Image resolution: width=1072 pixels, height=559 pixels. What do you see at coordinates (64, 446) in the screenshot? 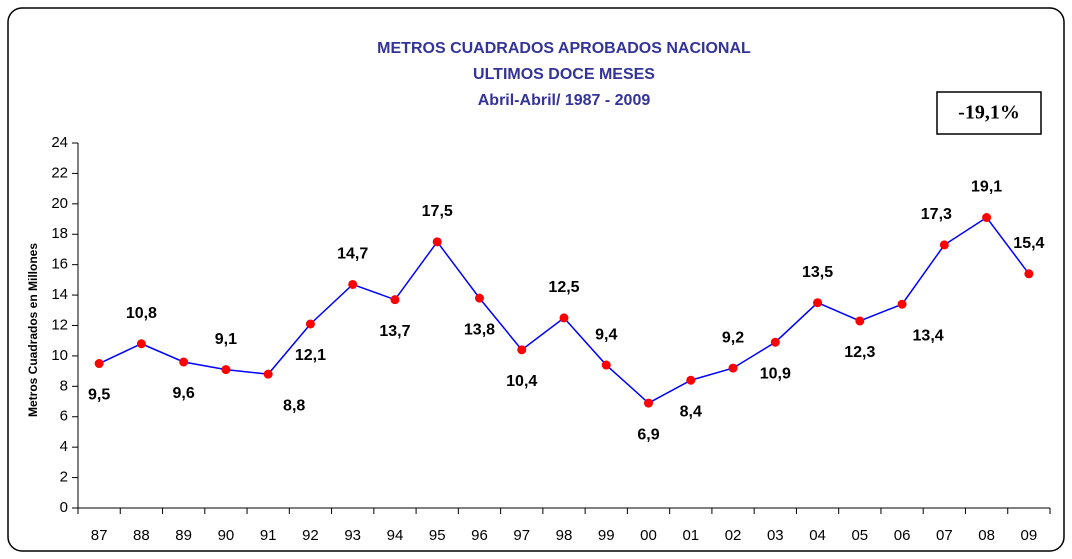
I see `y-tick-label: 4` at bounding box center [64, 446].